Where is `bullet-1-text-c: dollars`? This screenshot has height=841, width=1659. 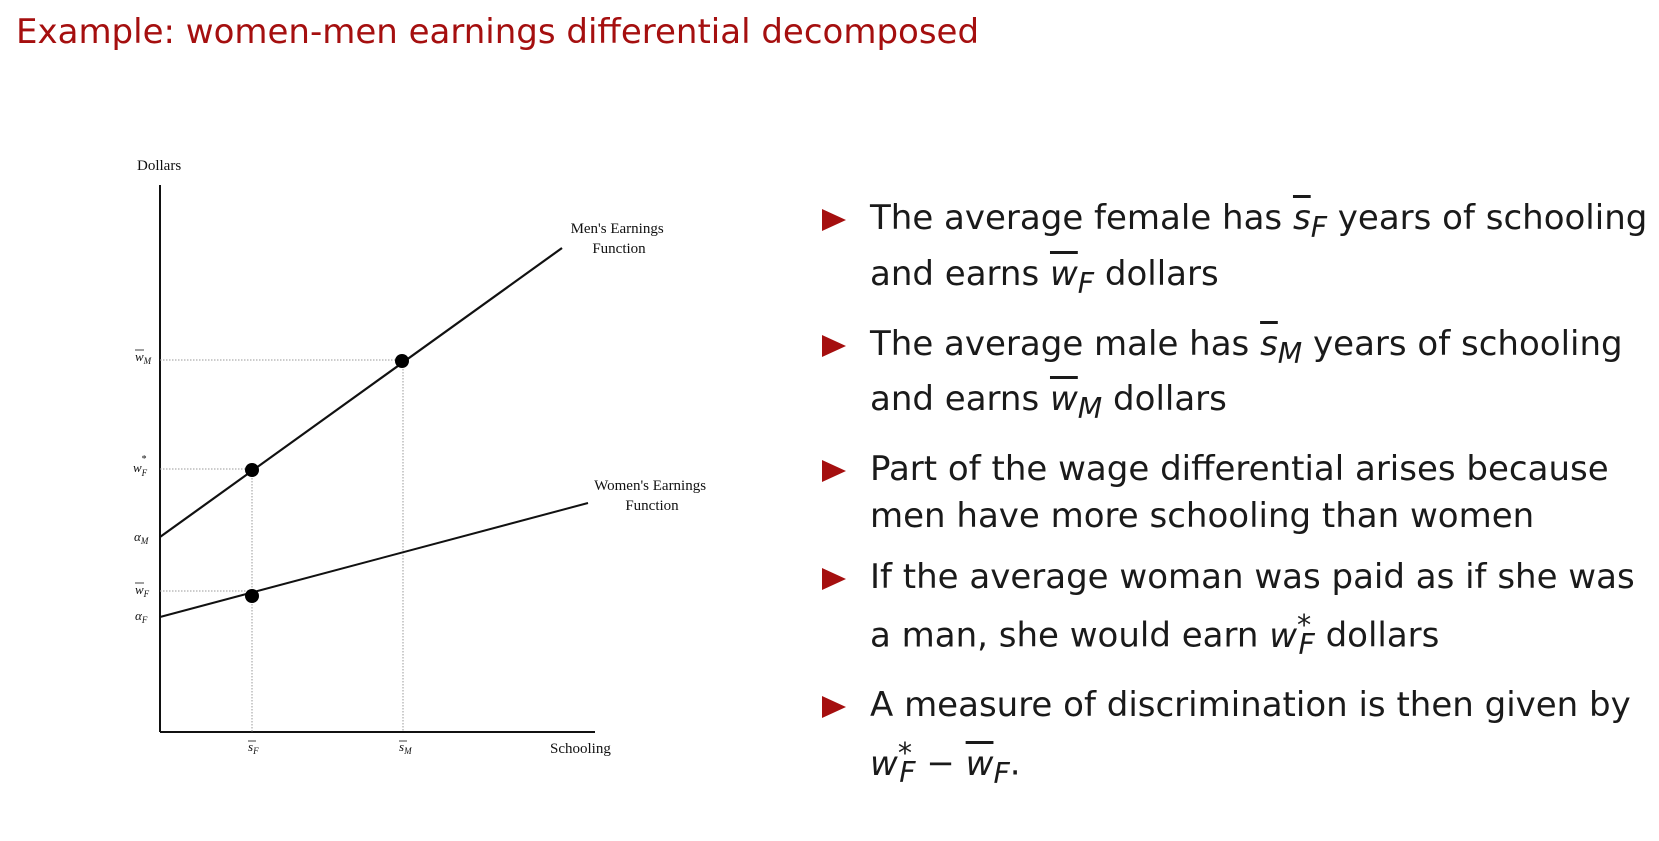 bullet-1-text-c: dollars is located at coordinates (1156, 273).